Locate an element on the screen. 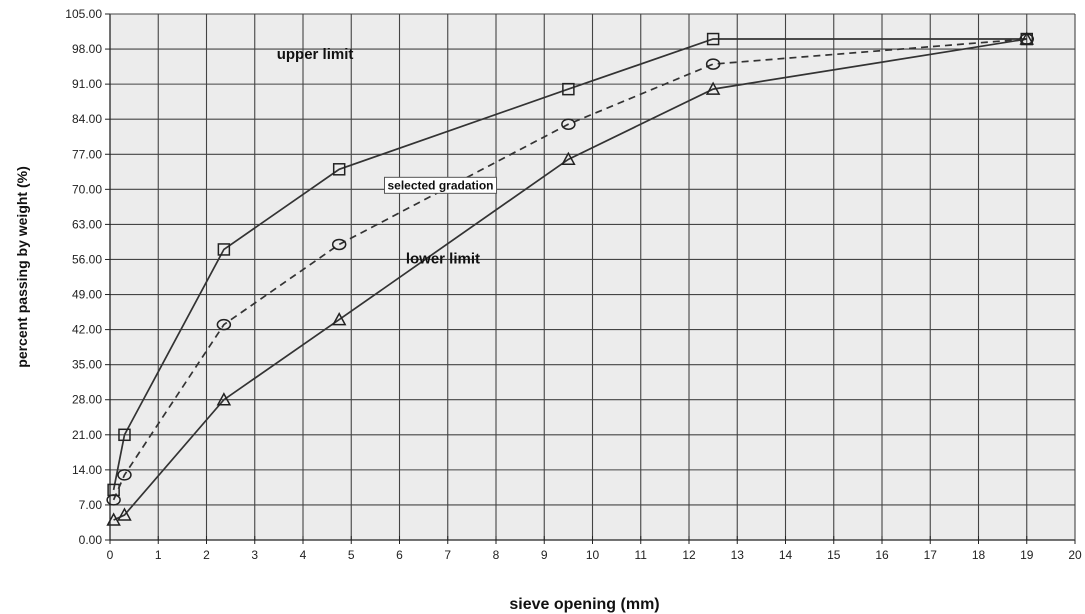 Image resolution: width=1085 pixels, height=614 pixels. series-labels: upper limit selected gradation lower limit is located at coordinates (387, 156).